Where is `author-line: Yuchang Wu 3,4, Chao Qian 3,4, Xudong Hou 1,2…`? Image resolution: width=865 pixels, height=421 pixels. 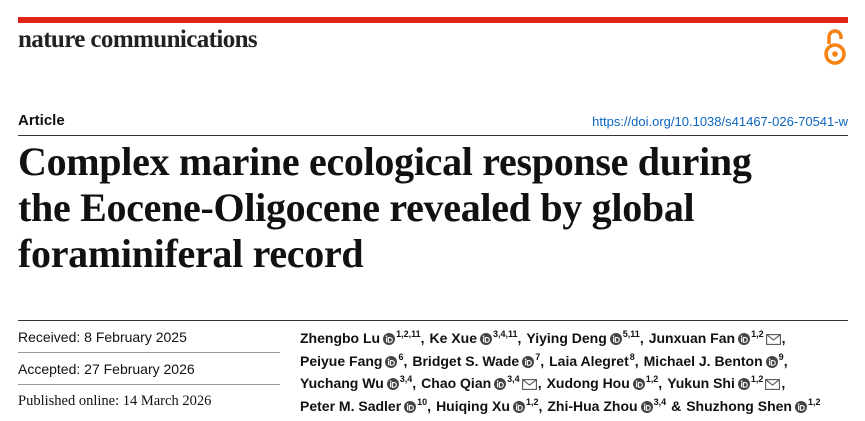 author-line: Yuchang Wu 3,4, Chao Qian 3,4, Xudong Hou 1,2… is located at coordinates (560, 383).